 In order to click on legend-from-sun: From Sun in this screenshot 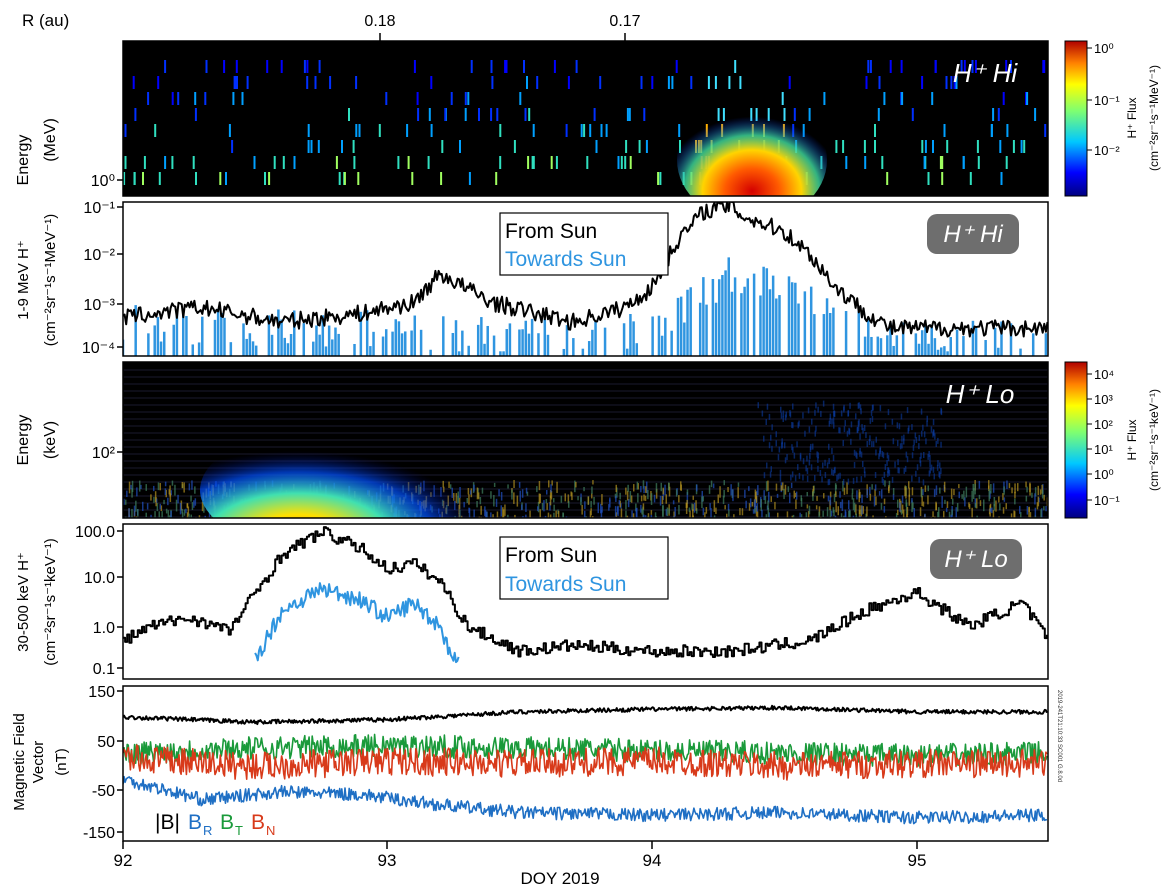, I will do `click(551, 231)`.